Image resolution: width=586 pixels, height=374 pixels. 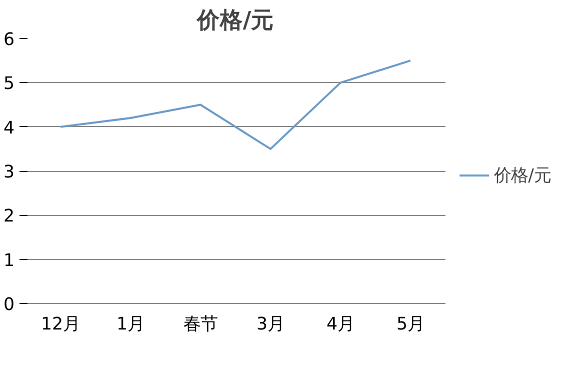 What do you see at coordinates (9, 84) in the screenshot?
I see `y-tick-label: 5` at bounding box center [9, 84].